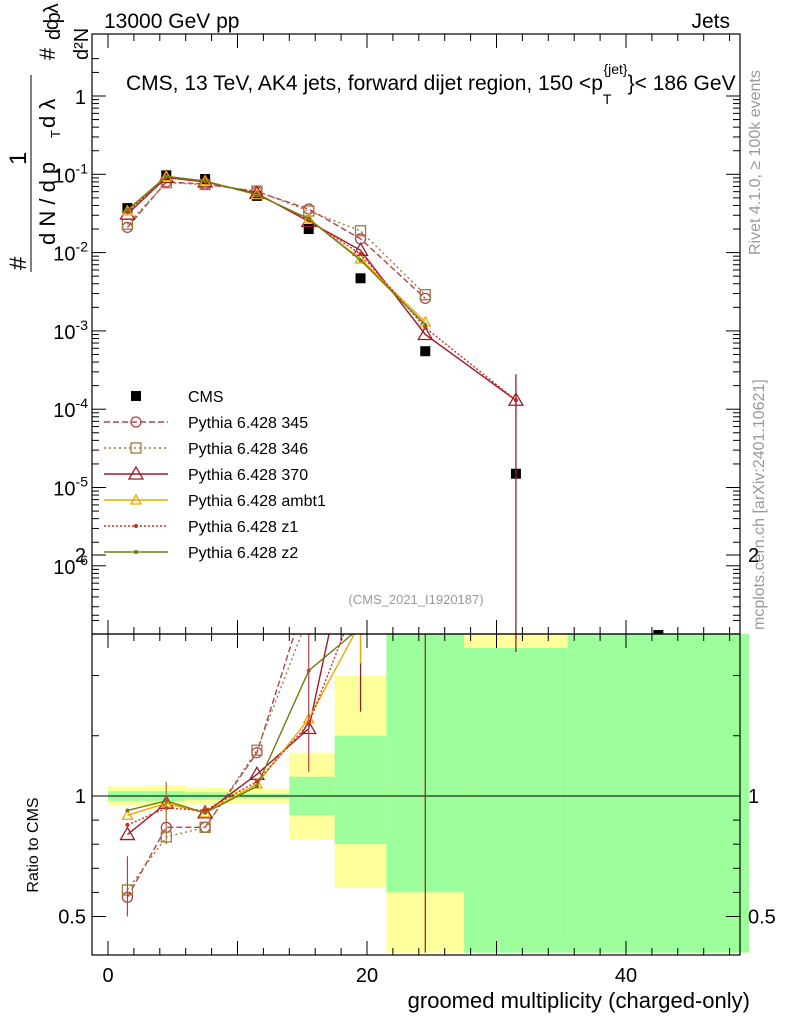 The image size is (786, 1024). What do you see at coordinates (70, 330) in the screenshot?
I see `main-ytick-label-3: 10⁻³` at bounding box center [70, 330].